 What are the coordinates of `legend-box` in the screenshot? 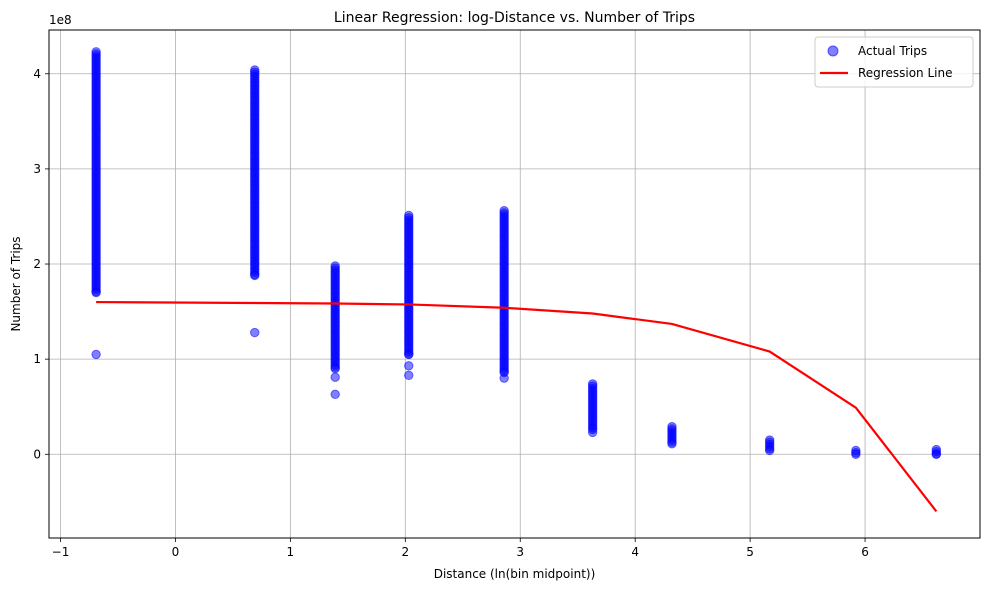 It's located at (894, 62).